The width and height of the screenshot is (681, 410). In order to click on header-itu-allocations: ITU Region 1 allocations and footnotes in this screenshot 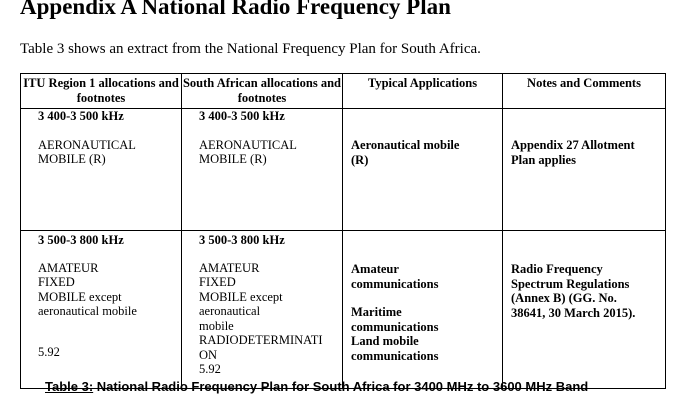, I will do `click(101, 91)`.